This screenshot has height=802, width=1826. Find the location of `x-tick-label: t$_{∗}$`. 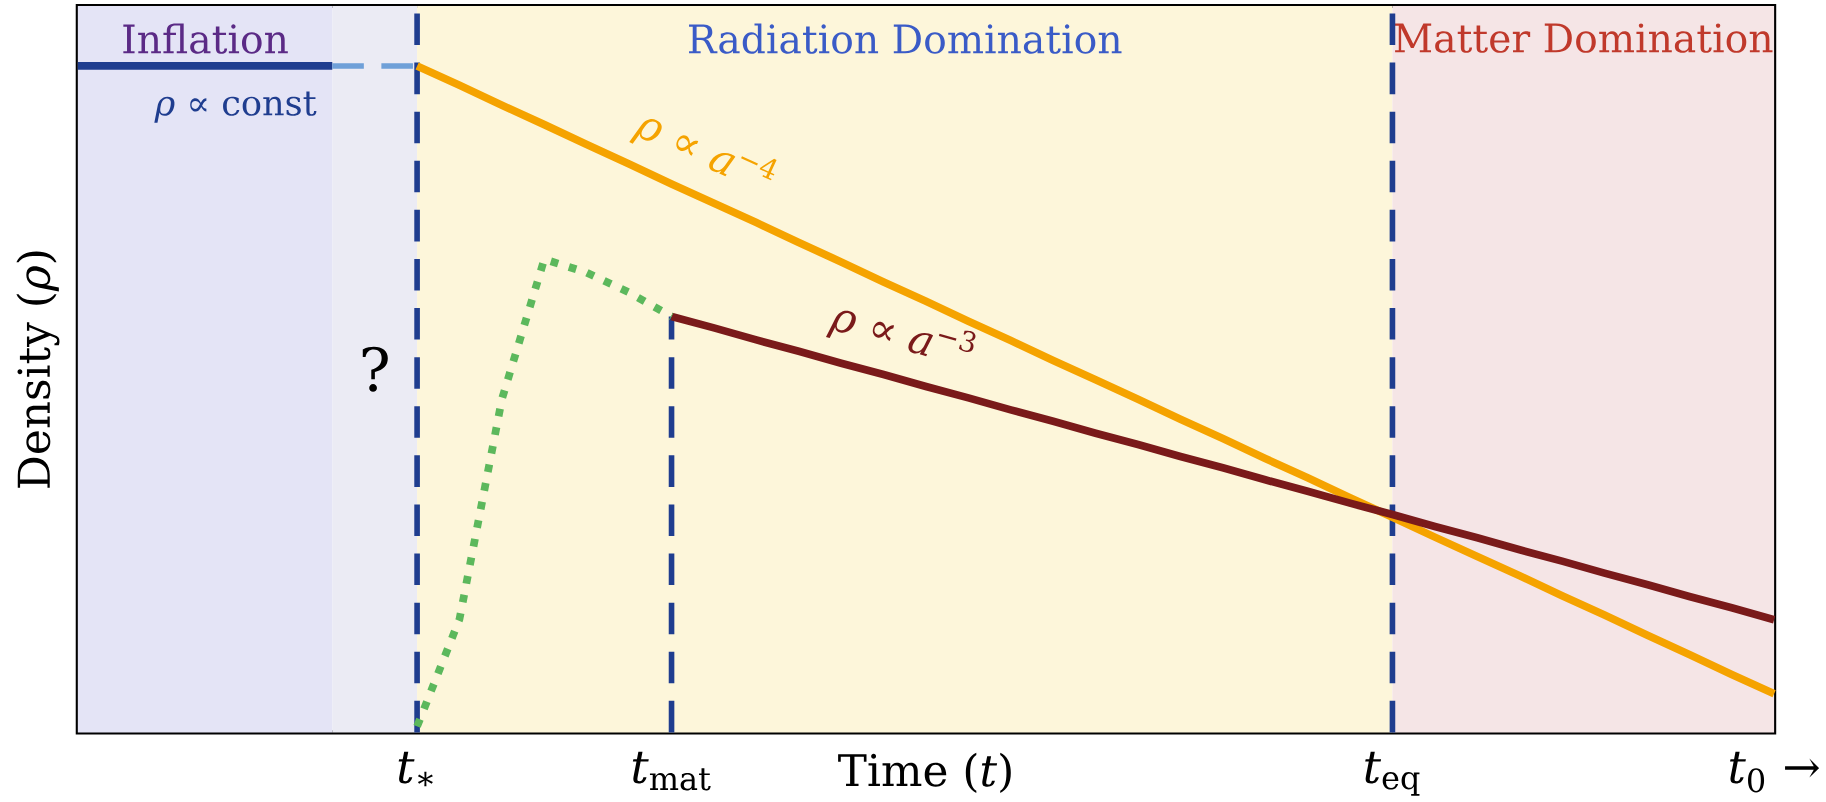

x-tick-label: t$_{∗}$ is located at coordinates (415, 769).